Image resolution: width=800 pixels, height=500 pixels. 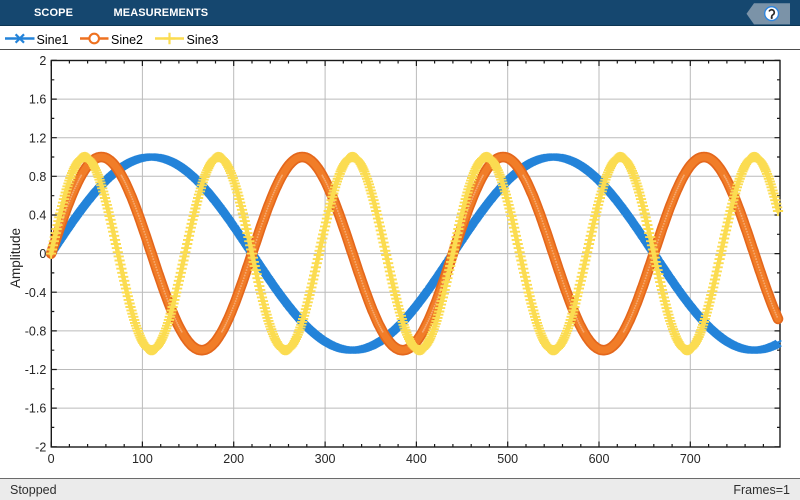 I want to click on svg-text: 200, so click(x=233, y=459).